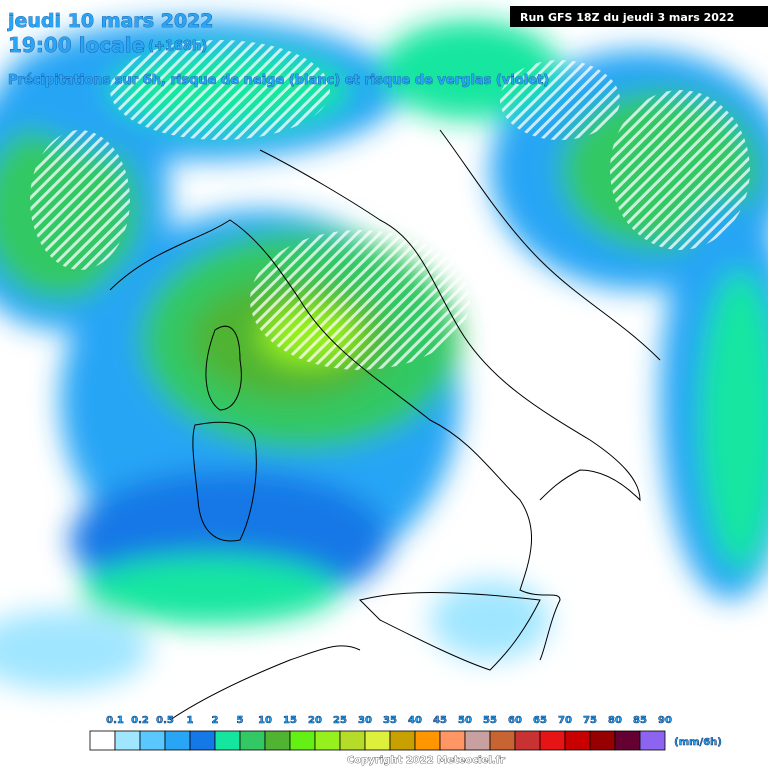  I want to click on legend-label: 60, so click(515, 720).